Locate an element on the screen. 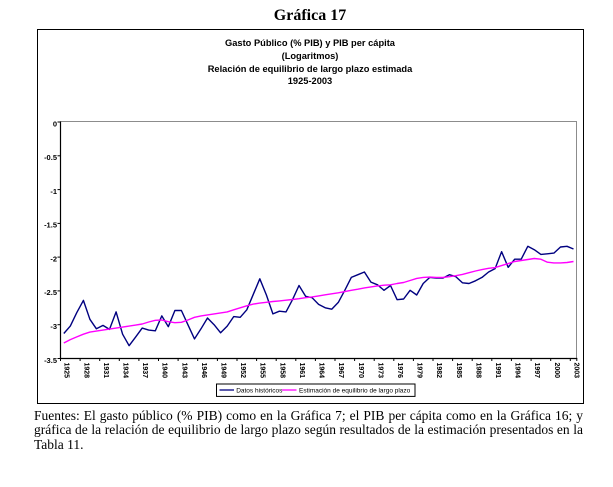 The width and height of the screenshot is (613, 487). svg-text: -3.5 is located at coordinates (50, 360).